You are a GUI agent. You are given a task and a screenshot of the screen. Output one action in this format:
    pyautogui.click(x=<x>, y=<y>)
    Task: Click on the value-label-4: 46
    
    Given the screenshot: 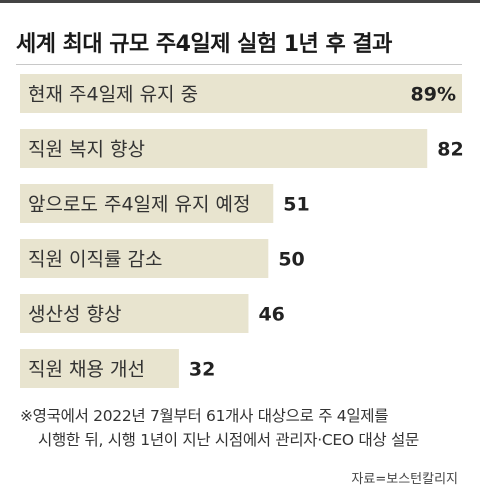 What is the action you would take?
    pyautogui.click(x=271, y=315)
    